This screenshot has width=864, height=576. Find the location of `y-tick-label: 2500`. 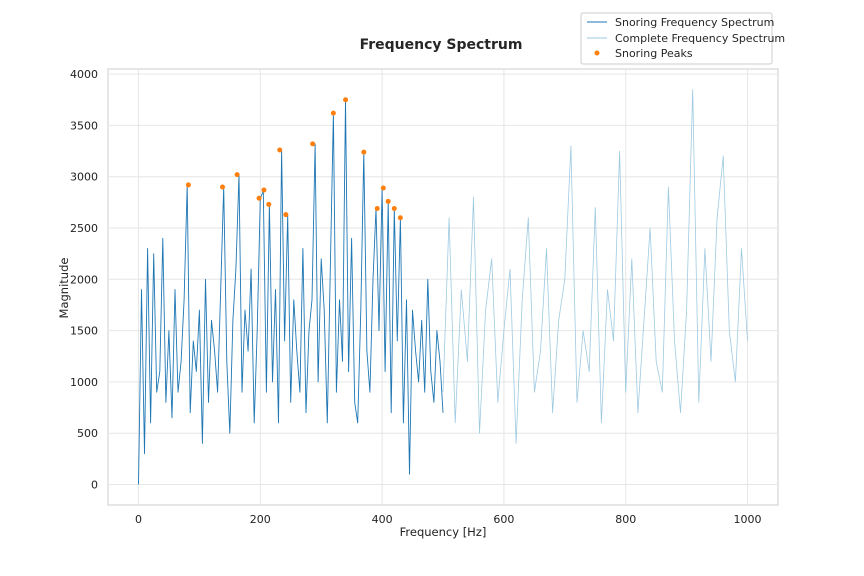

y-tick-label: 2500 is located at coordinates (84, 228).